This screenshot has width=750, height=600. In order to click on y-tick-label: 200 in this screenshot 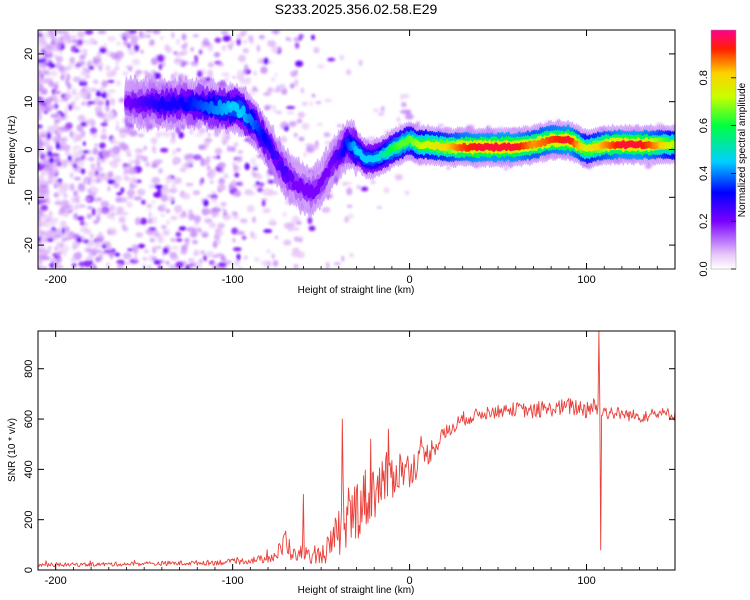, I will do `click(29, 520)`.